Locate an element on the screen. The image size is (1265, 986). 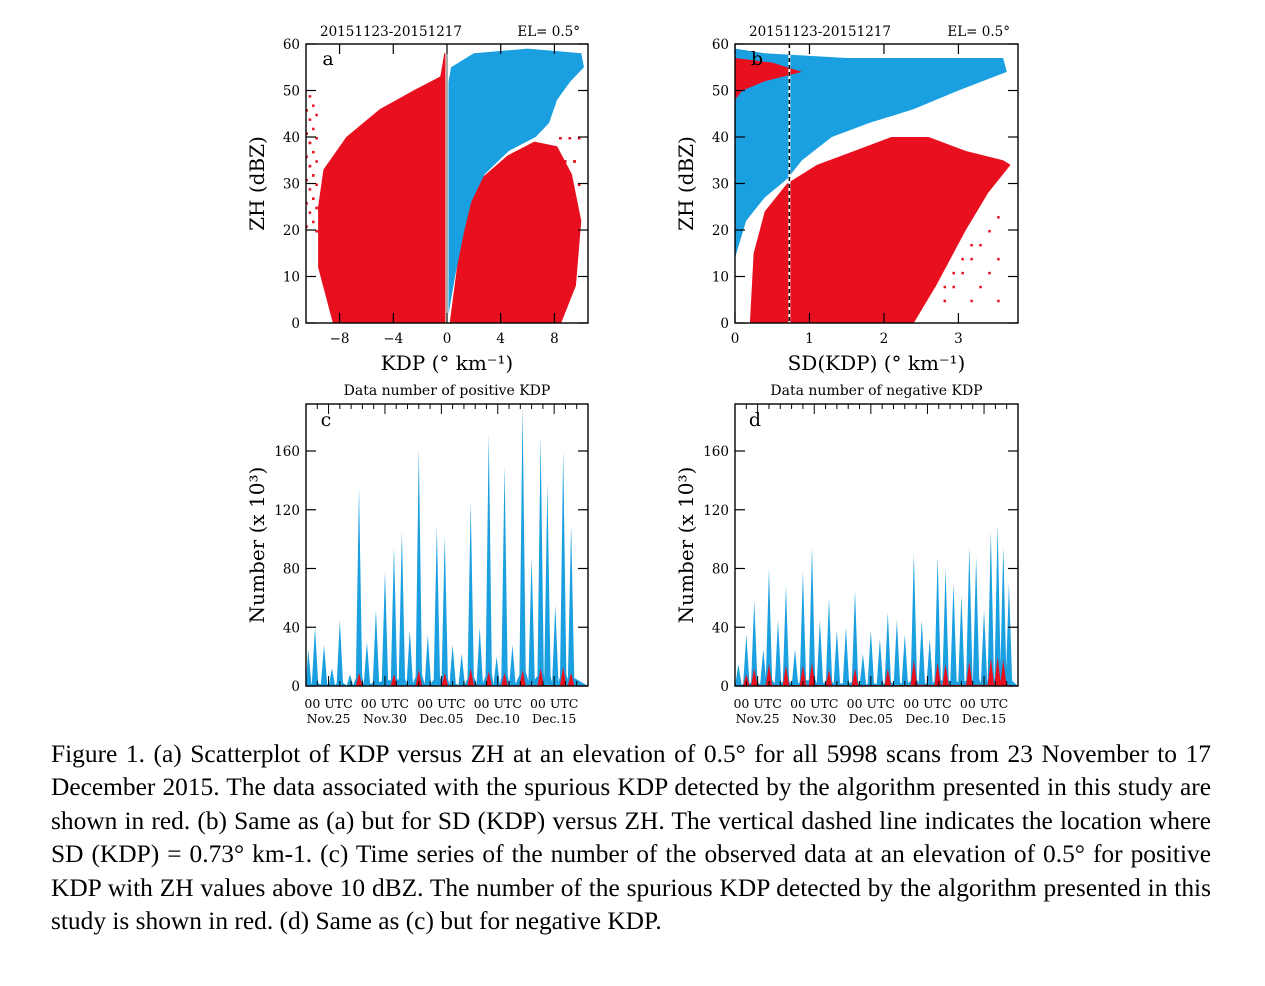
panel-d-xtick-date: Nov.25 is located at coordinates (758, 718).